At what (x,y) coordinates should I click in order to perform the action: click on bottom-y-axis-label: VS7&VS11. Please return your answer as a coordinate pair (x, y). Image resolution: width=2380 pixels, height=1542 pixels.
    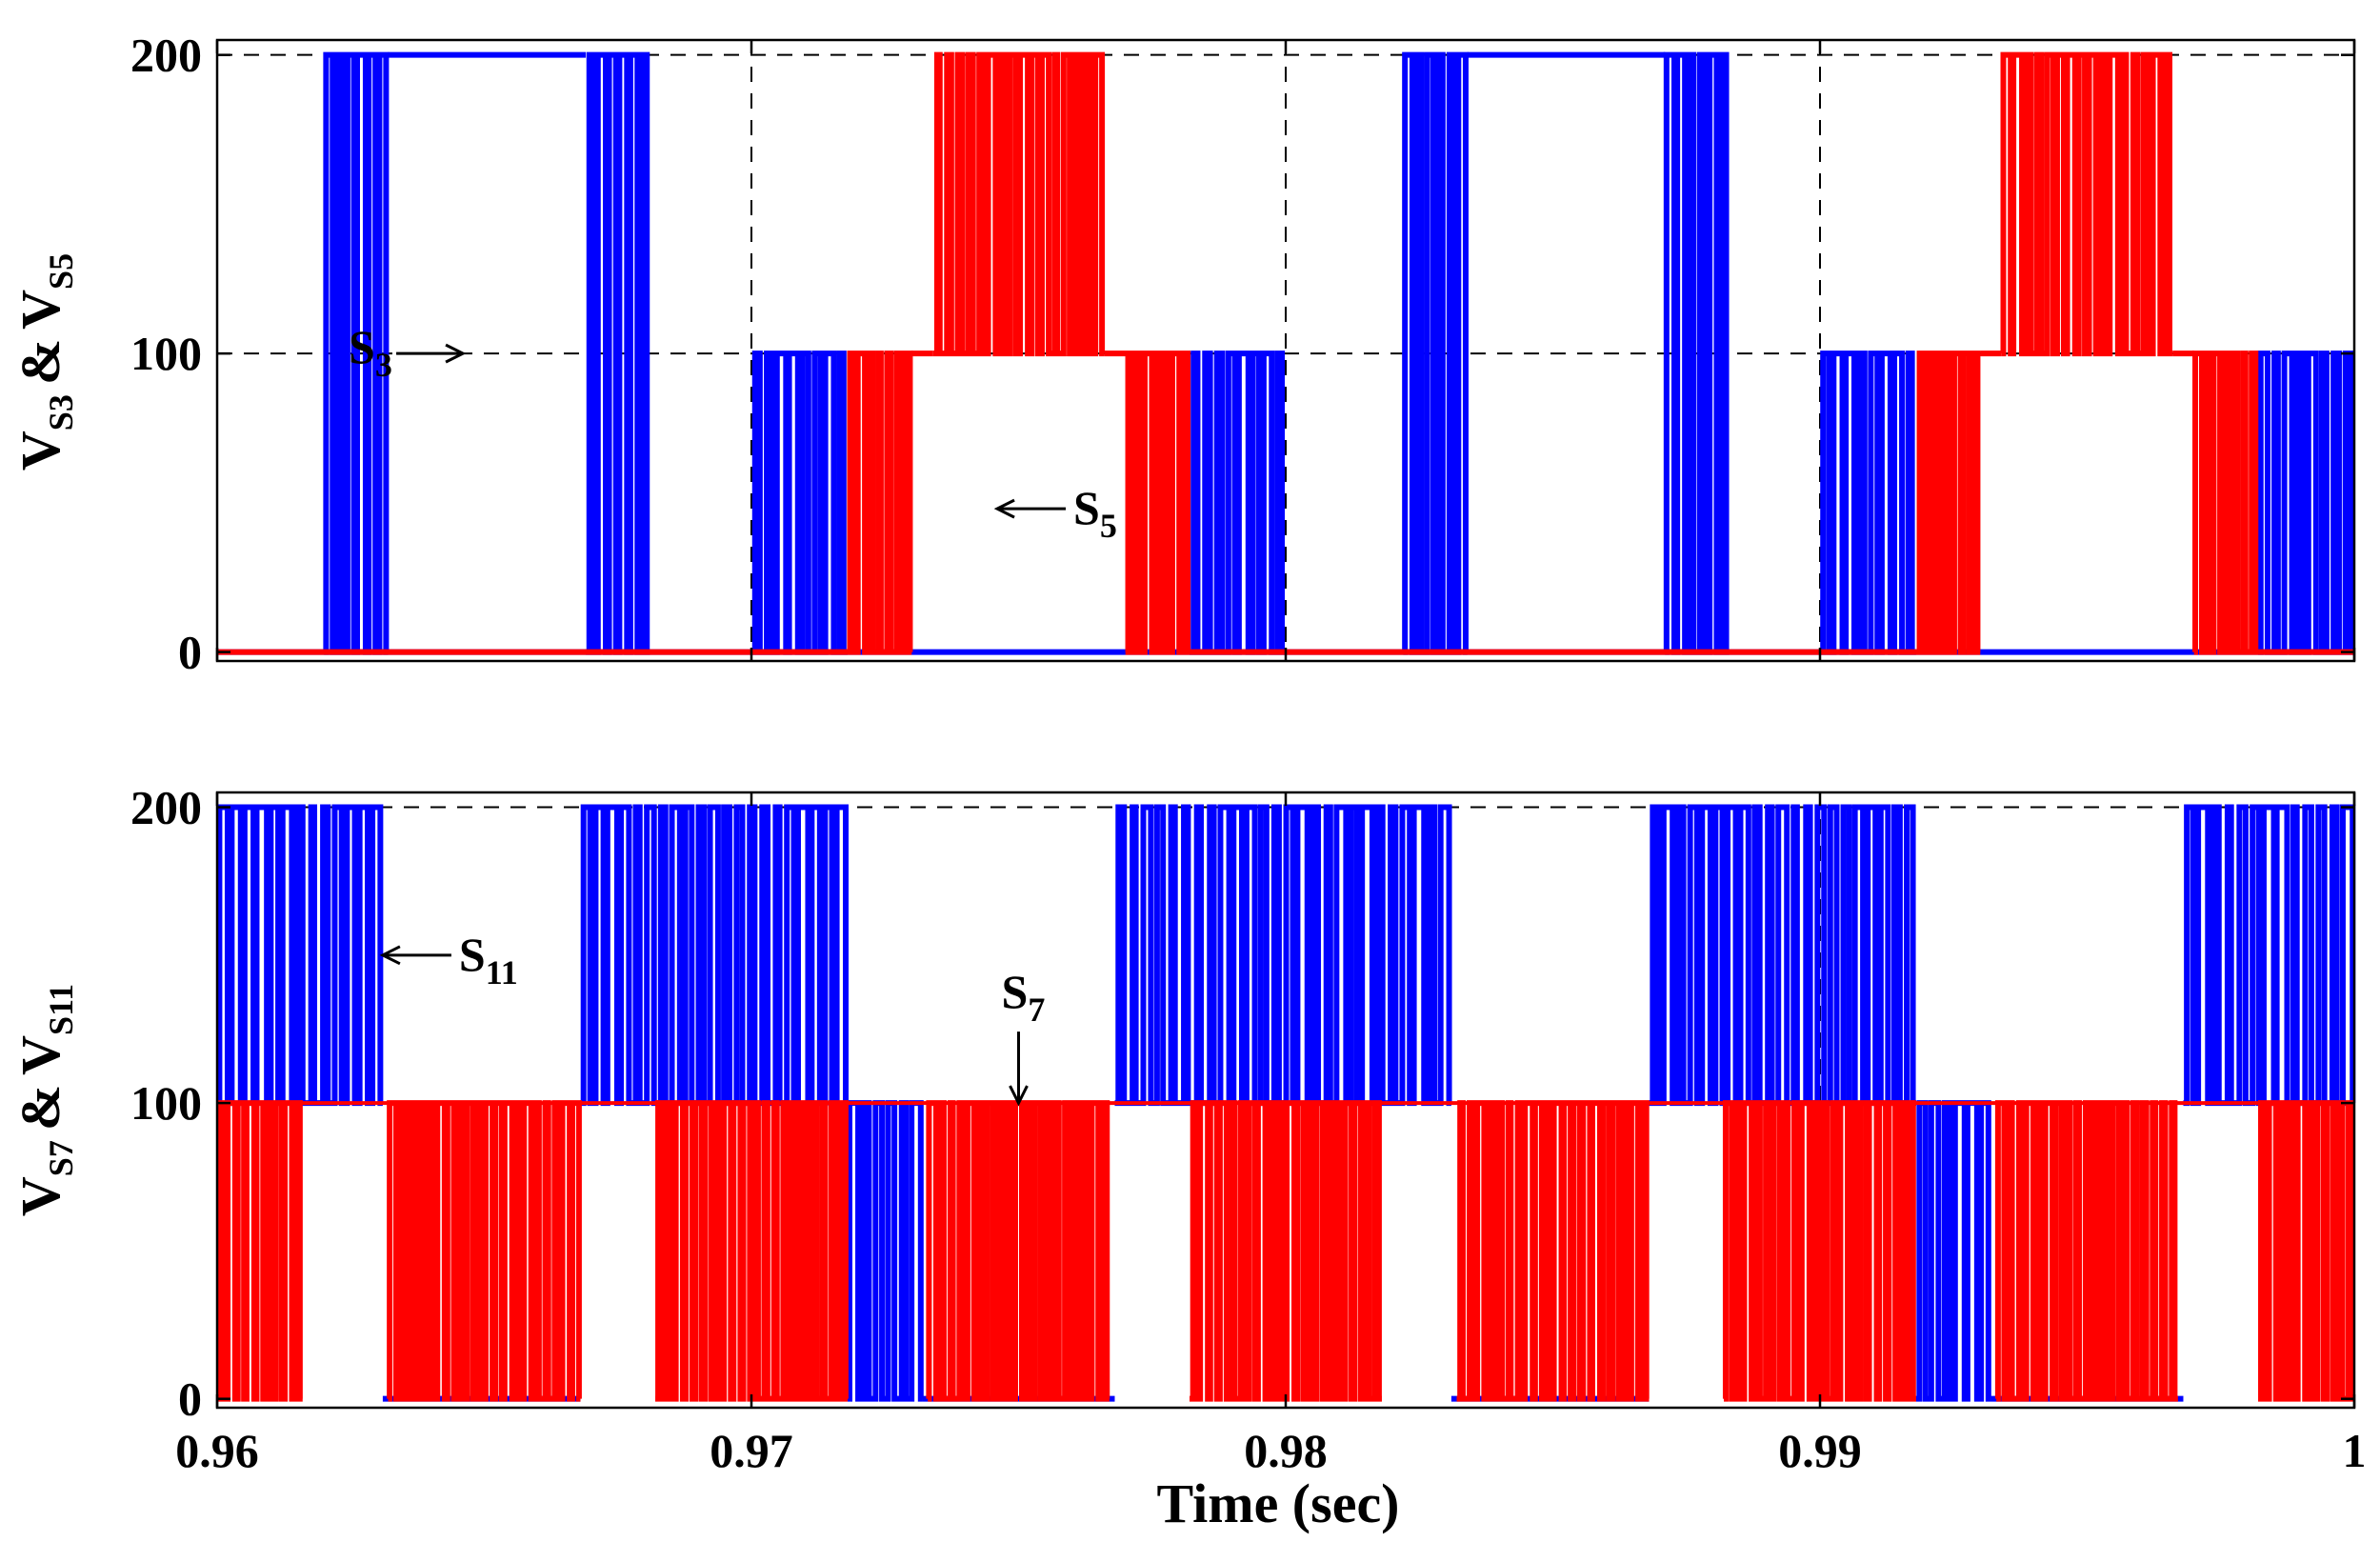
    Looking at the image, I should click on (45, 1100).